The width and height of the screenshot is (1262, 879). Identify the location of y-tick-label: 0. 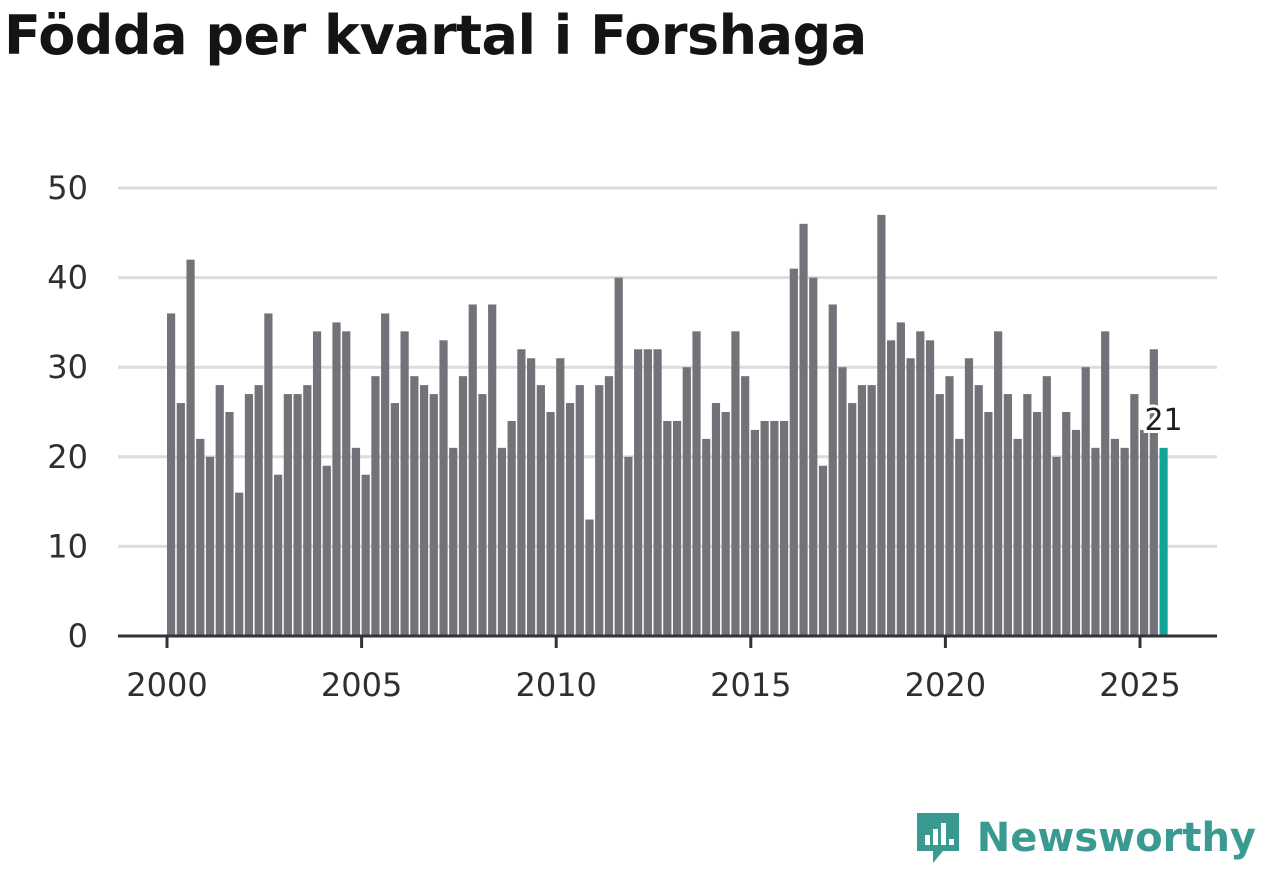
(78, 636).